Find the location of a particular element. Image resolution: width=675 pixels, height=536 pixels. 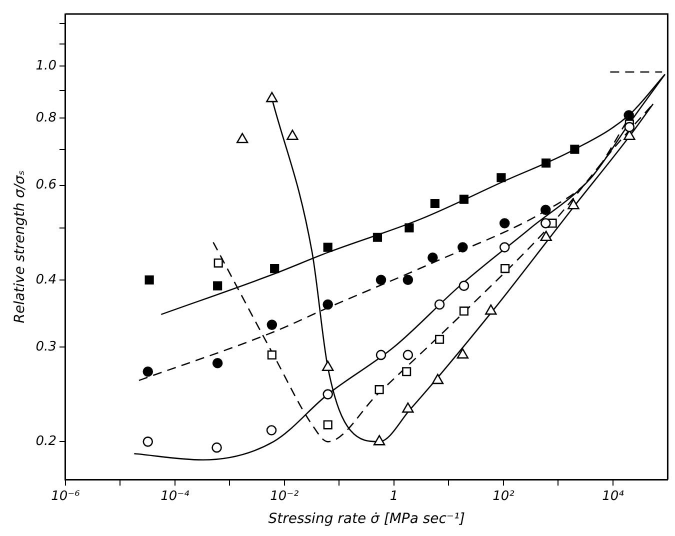

x-tick-label: 1 is located at coordinates (394, 496).